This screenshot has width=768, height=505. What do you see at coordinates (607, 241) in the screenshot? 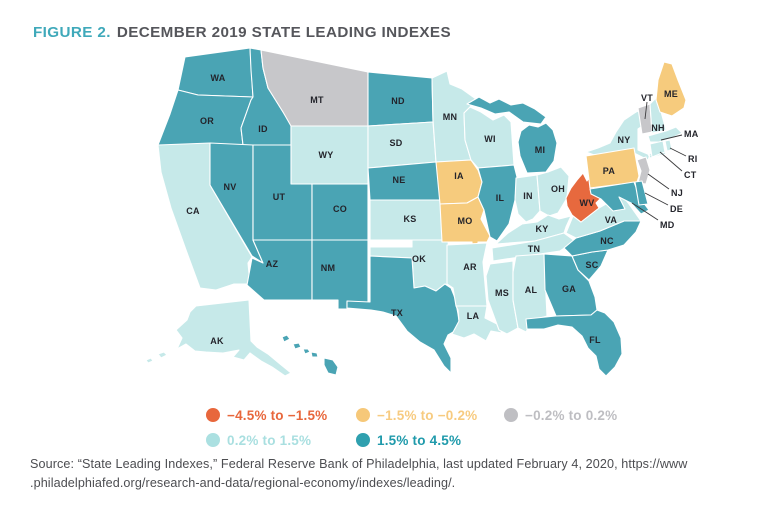
I see `state-label-nc: NC` at bounding box center [607, 241].